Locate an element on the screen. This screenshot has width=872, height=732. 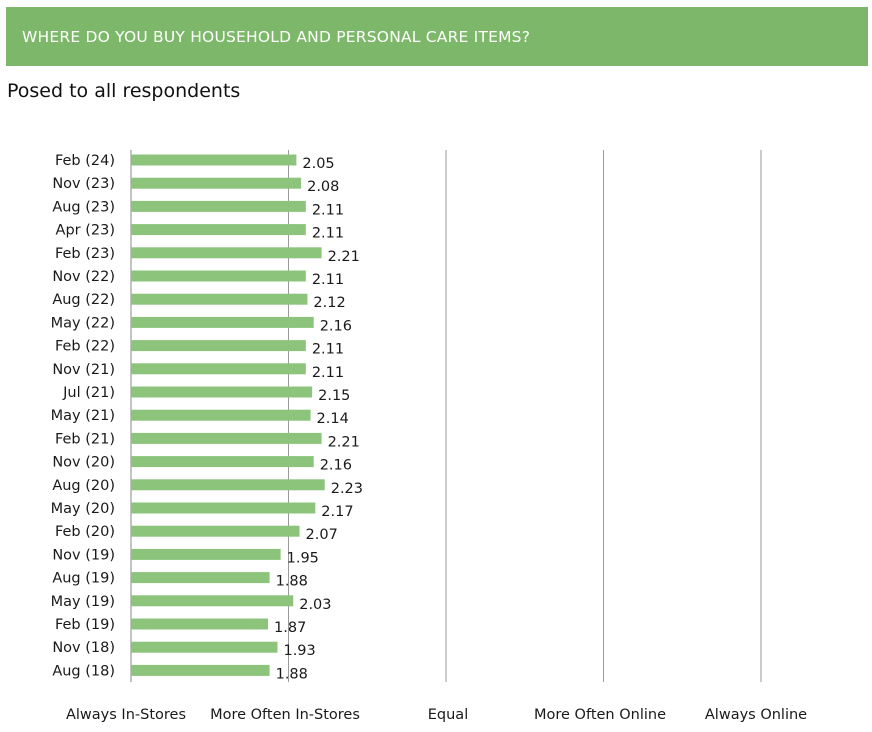
data-label: 2.03 is located at coordinates (315, 605).